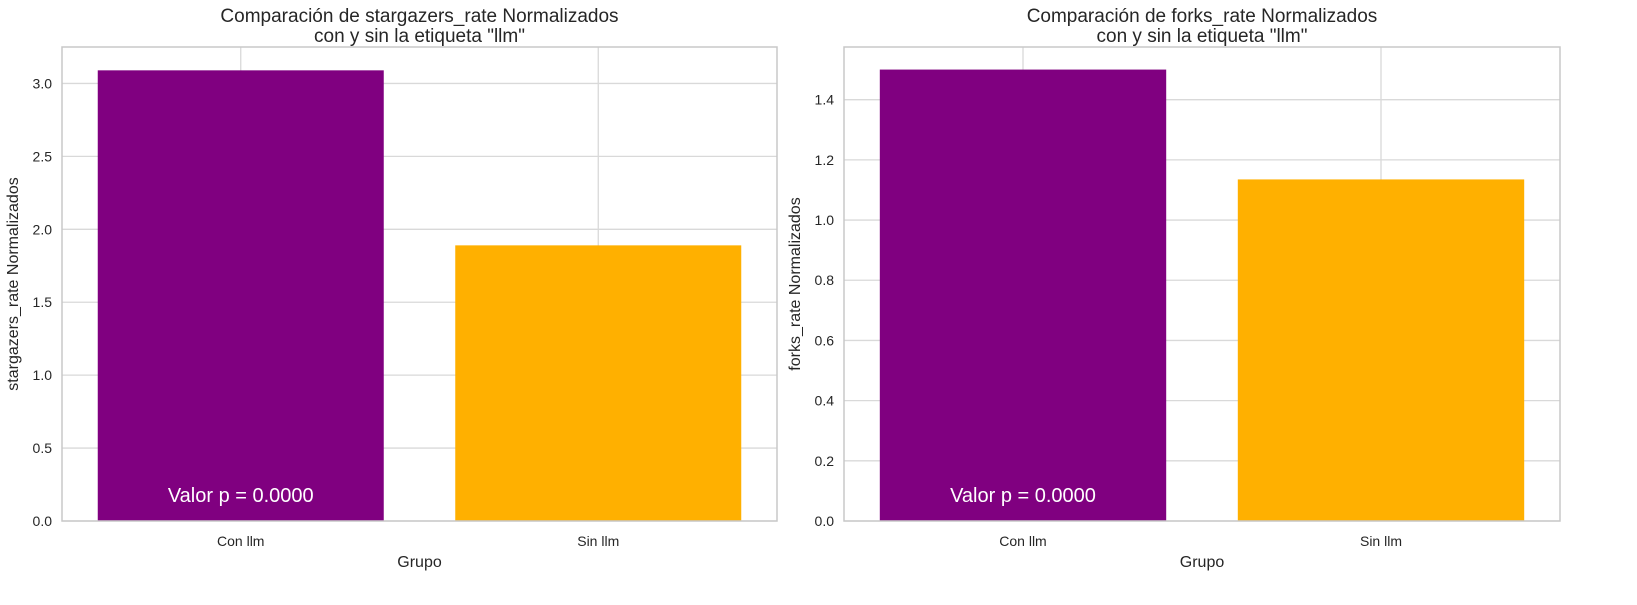  I want to click on y-tick-label: 1.2, so click(825, 160).